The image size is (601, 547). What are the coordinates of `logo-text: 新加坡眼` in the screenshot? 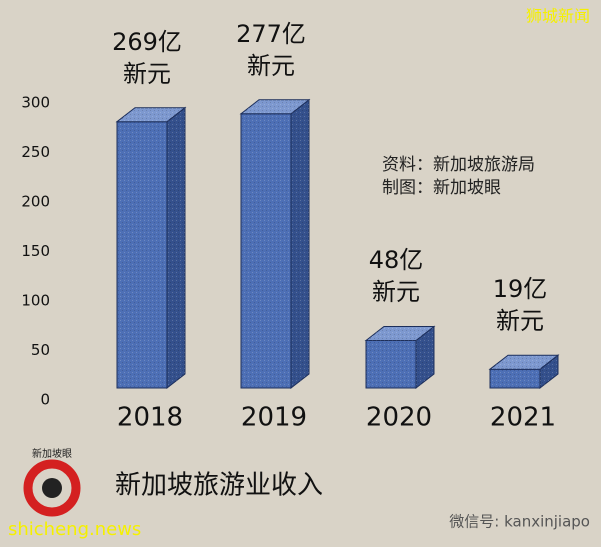 It's located at (52, 453).